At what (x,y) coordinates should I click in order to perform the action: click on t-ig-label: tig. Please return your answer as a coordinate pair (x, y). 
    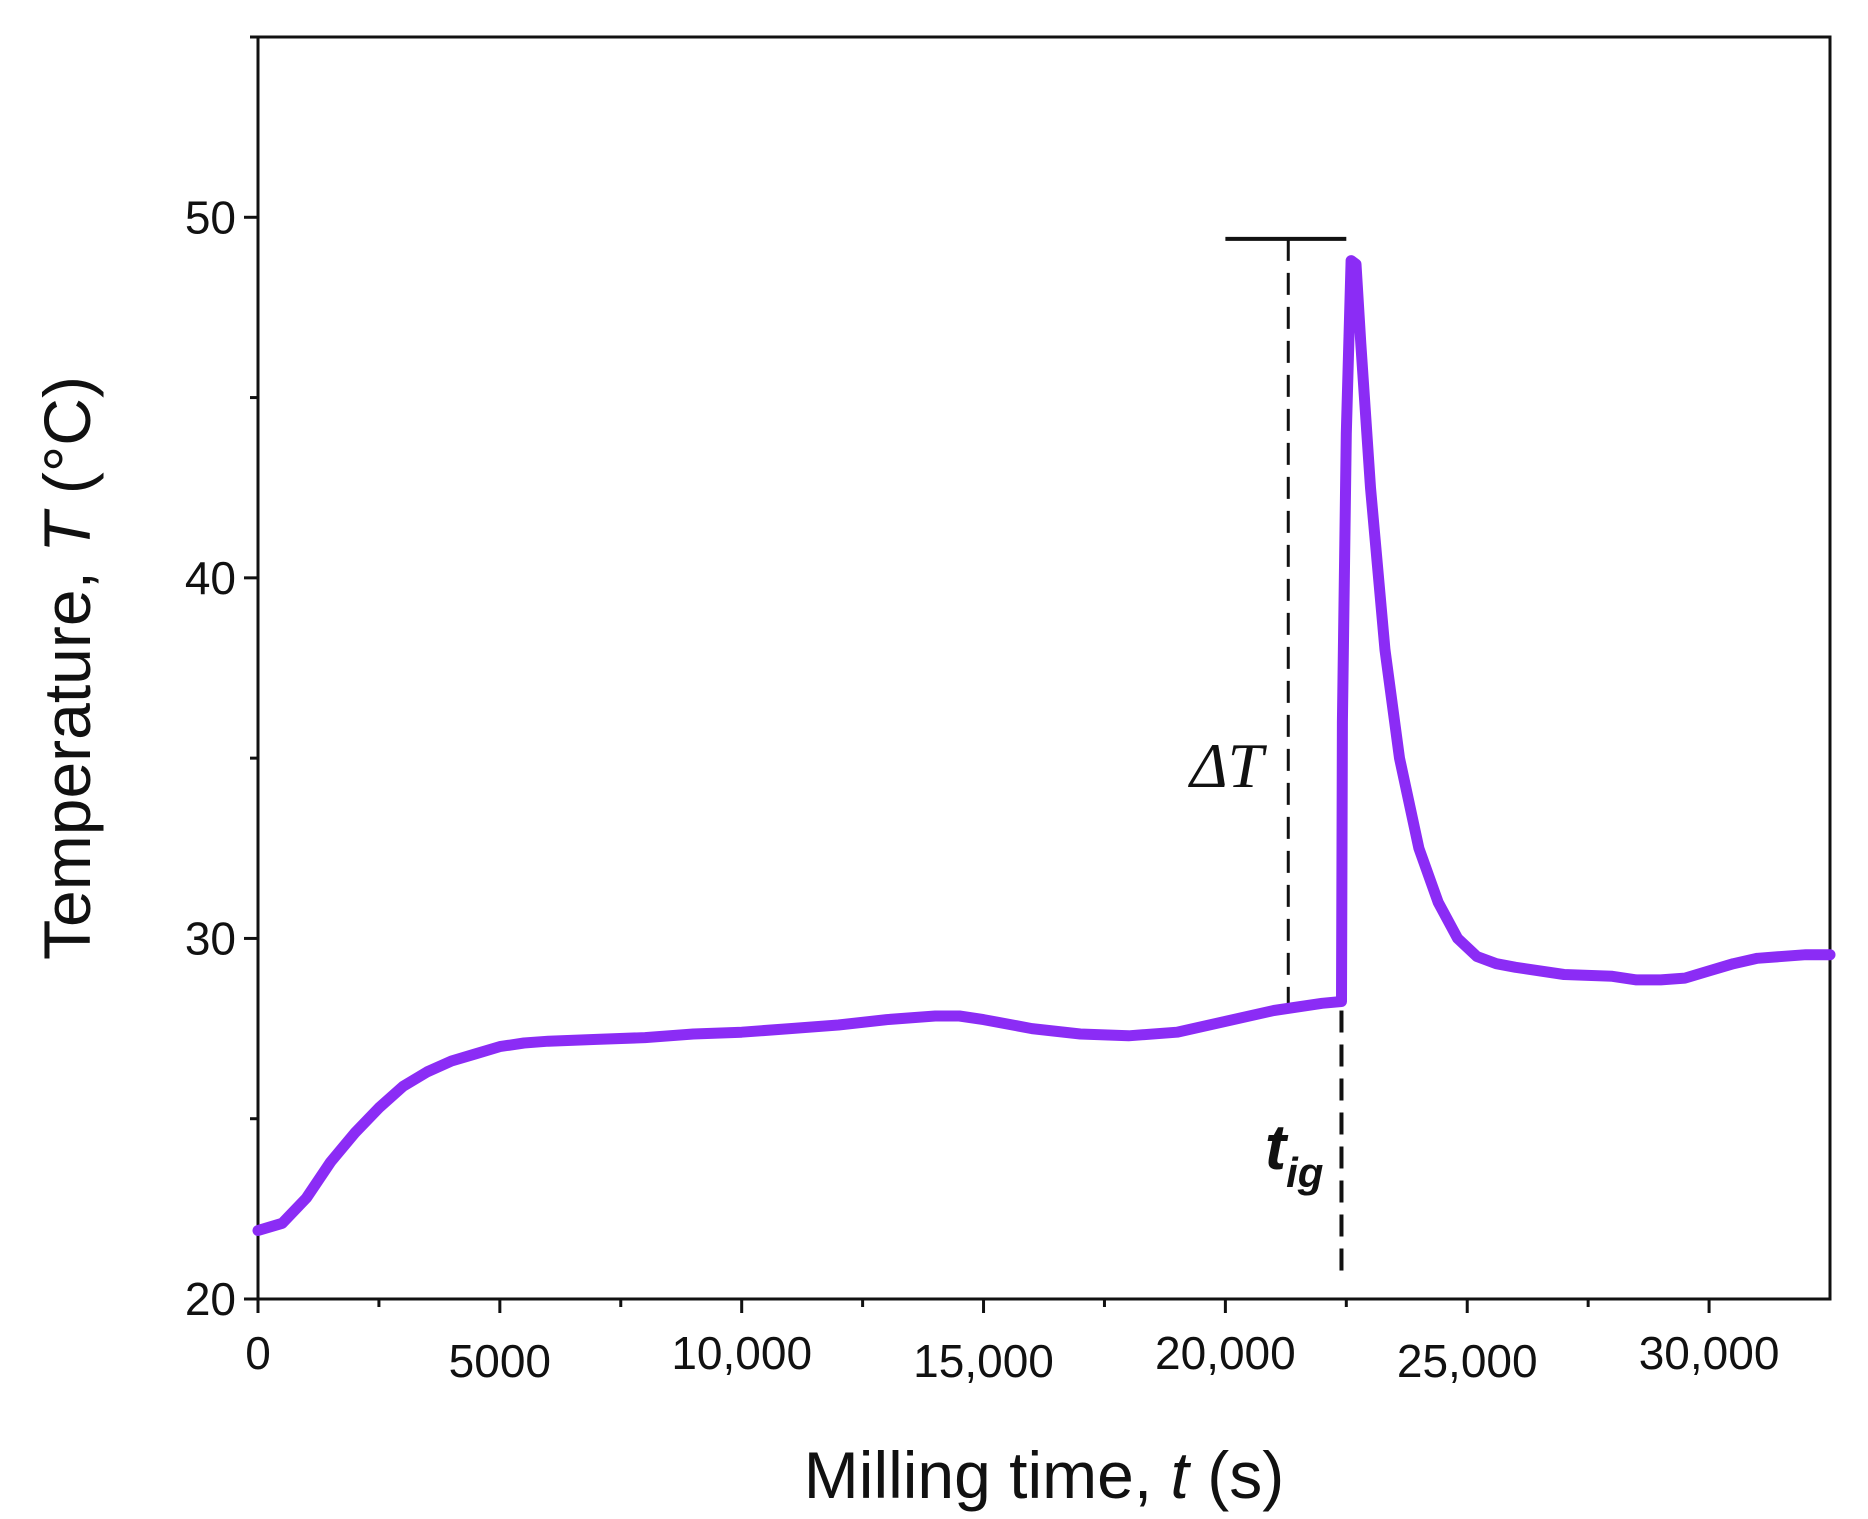
    Looking at the image, I should click on (1294, 1153).